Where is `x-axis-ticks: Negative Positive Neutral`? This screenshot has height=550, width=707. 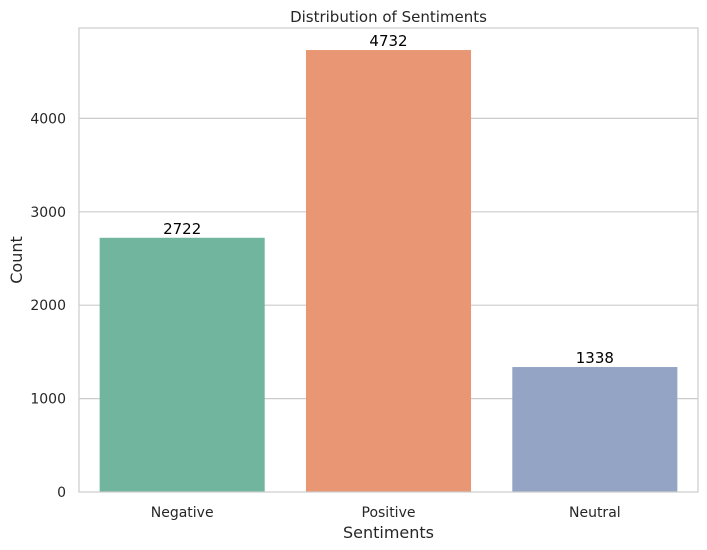 x-axis-ticks: Negative Positive Neutral is located at coordinates (386, 513).